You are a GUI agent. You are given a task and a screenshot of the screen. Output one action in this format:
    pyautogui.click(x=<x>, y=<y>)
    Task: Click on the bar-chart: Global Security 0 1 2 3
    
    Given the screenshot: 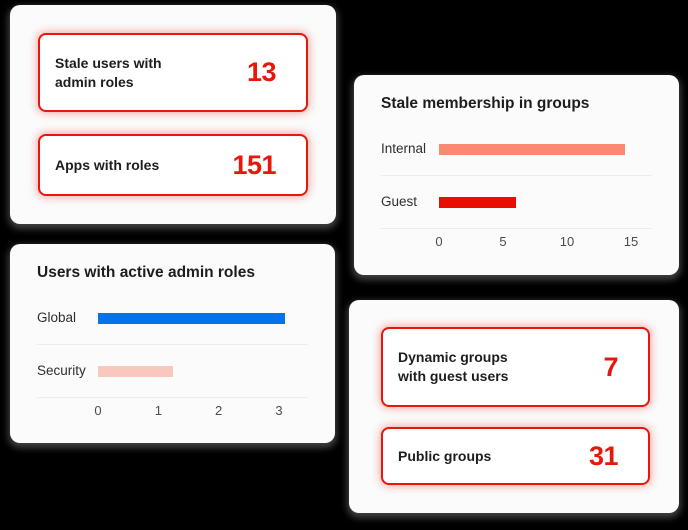 What is the action you would take?
    pyautogui.click(x=172, y=355)
    